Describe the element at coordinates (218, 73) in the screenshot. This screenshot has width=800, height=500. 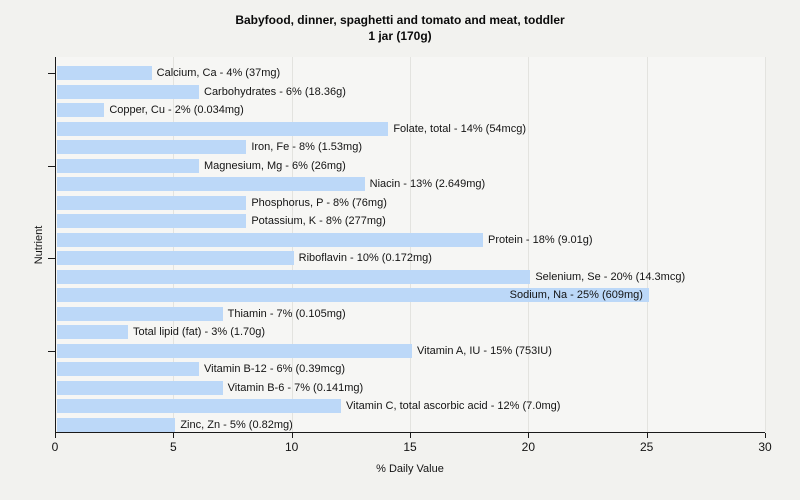
I see `bar-label: Calcium, Ca - 4% (37mg)` at that location.